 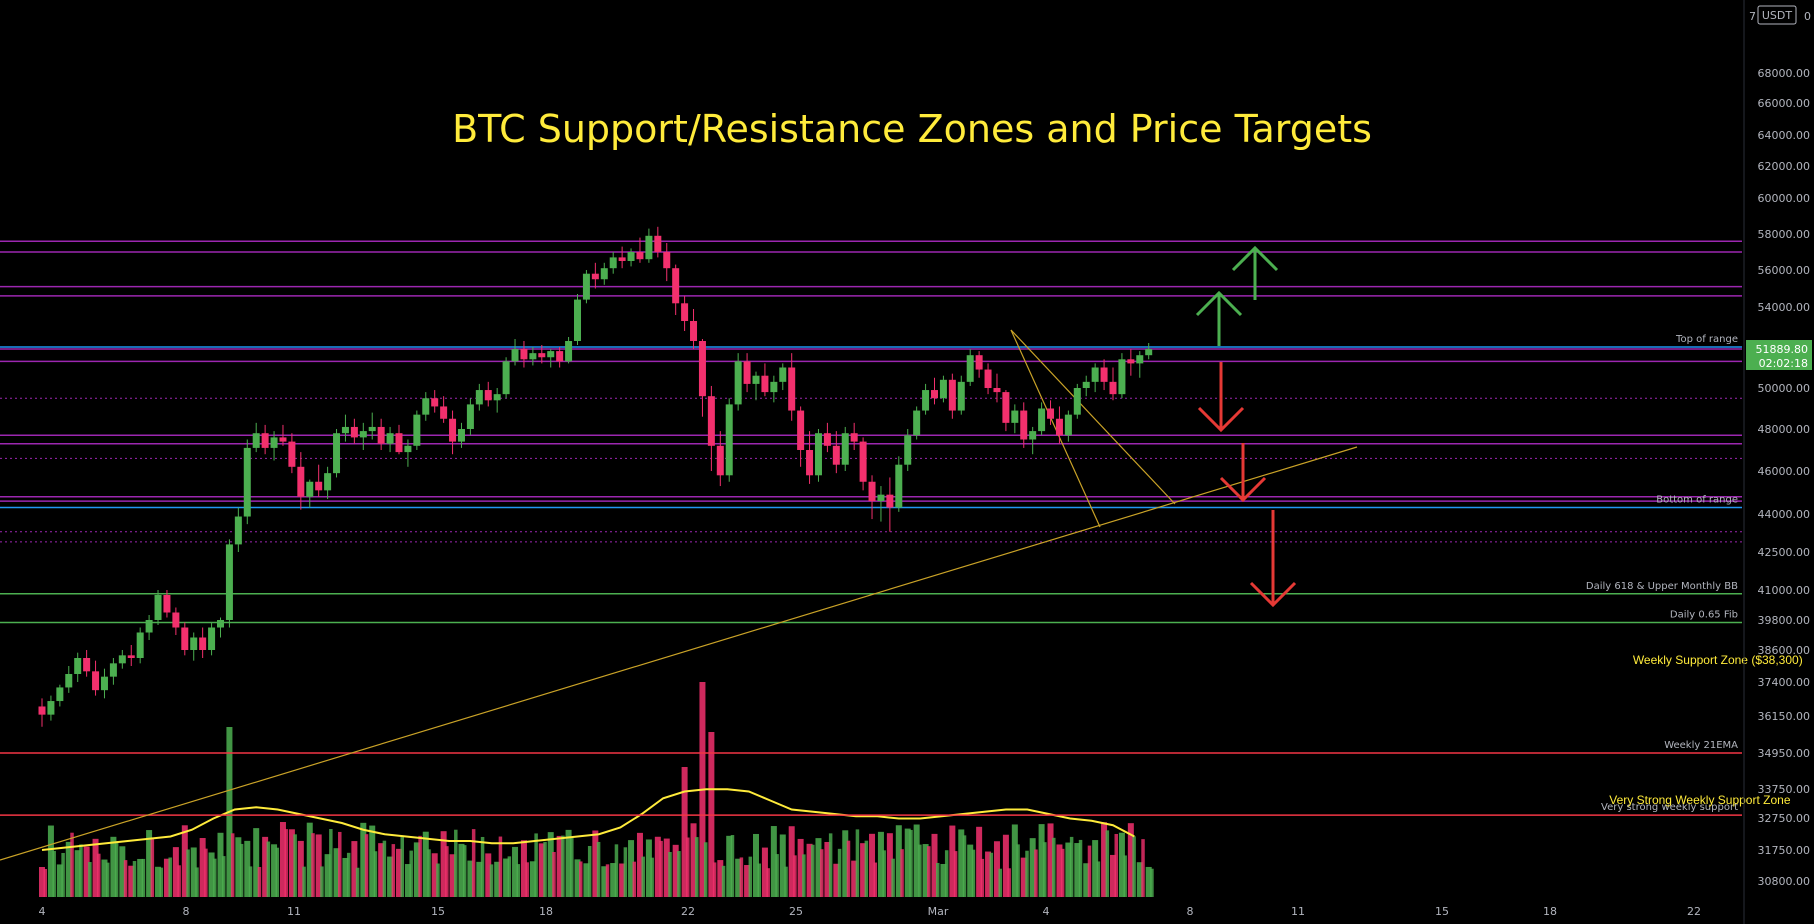 I want to click on level-label: Bottom of range, so click(x=1697, y=500).